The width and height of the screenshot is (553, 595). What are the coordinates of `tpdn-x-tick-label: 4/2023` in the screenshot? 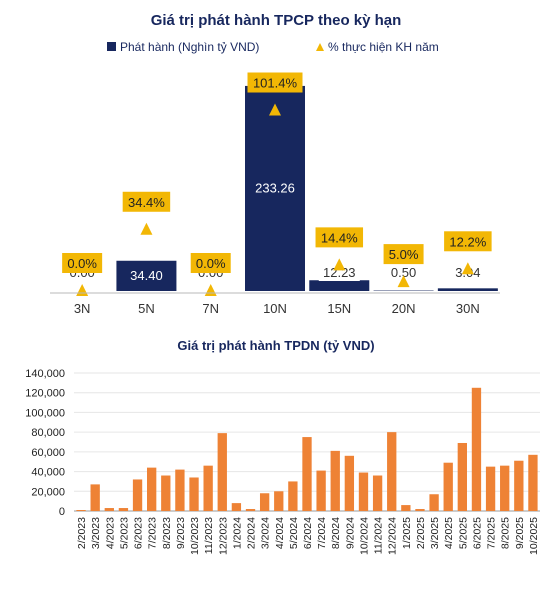 It's located at (110, 533).